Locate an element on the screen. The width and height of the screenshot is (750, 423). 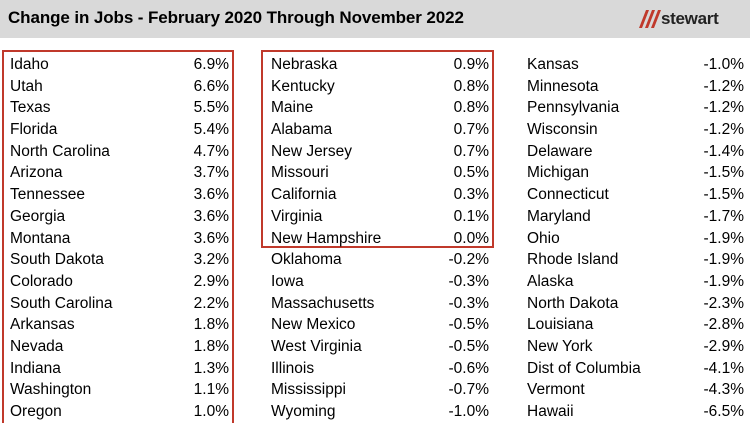
table-row: Ohio -1.9% is located at coordinates (635, 239).